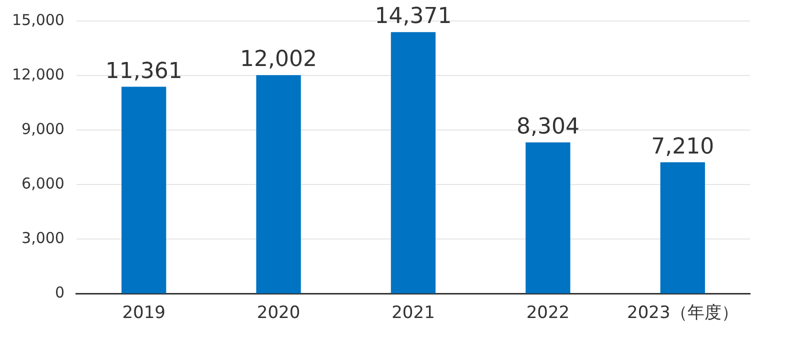 The image size is (800, 338). Describe the element at coordinates (144, 313) in the screenshot. I see `x-tick-label: 2019` at that location.